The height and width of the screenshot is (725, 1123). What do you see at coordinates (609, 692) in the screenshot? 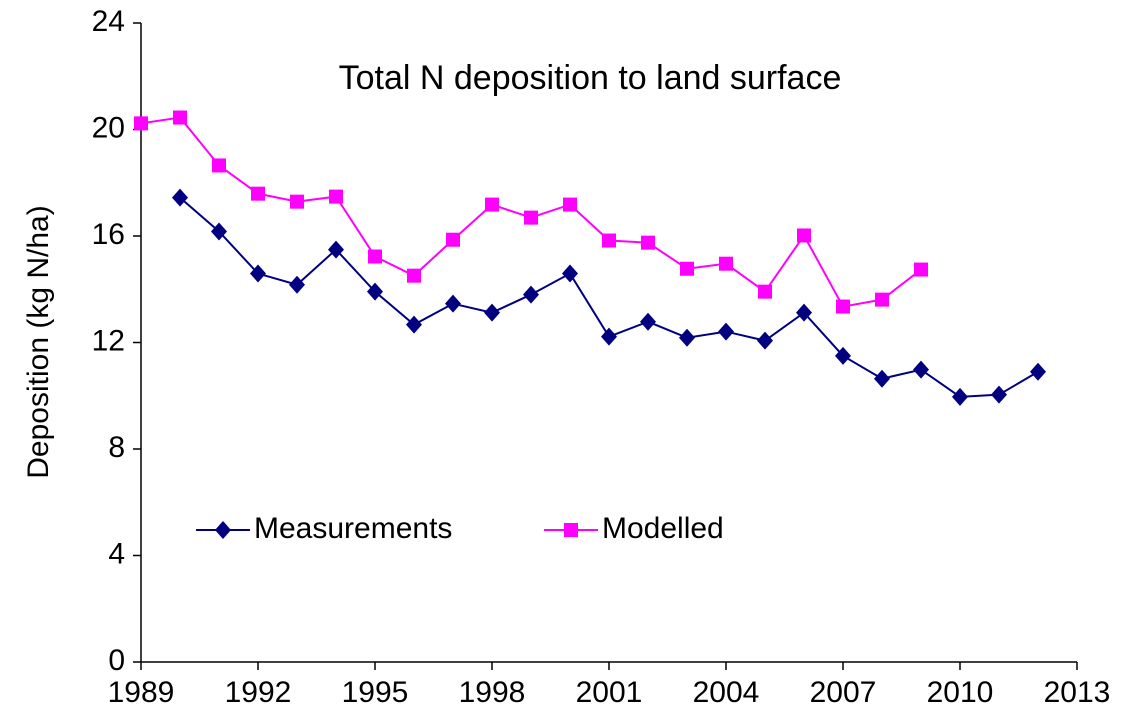
I see `x-tick-label: 2001` at bounding box center [609, 692].